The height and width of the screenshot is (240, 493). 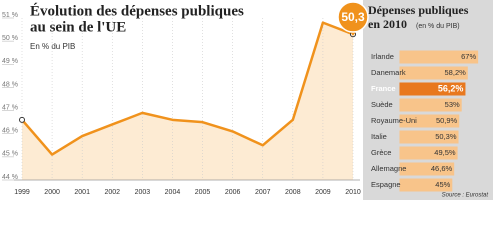 I want to click on y-tick-label: 45 %, so click(x=10, y=154).